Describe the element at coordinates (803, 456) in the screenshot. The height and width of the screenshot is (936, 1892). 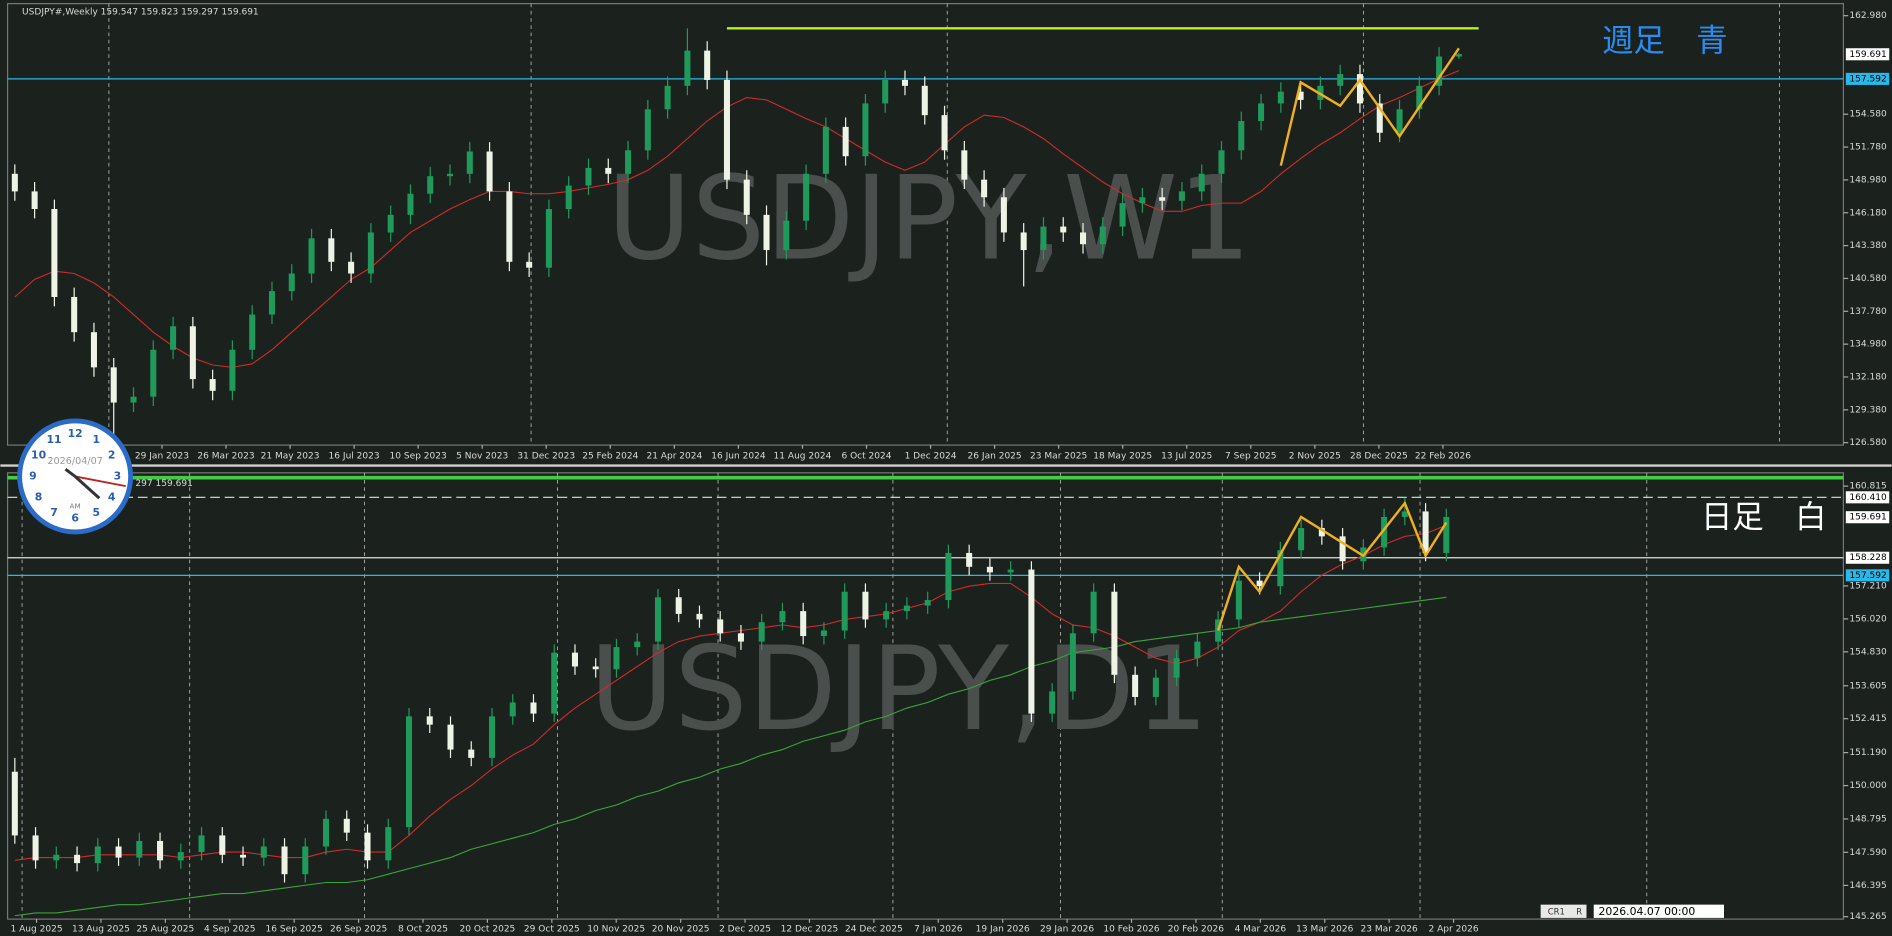
I see `x-tick-label: 11 Aug 2024` at that location.